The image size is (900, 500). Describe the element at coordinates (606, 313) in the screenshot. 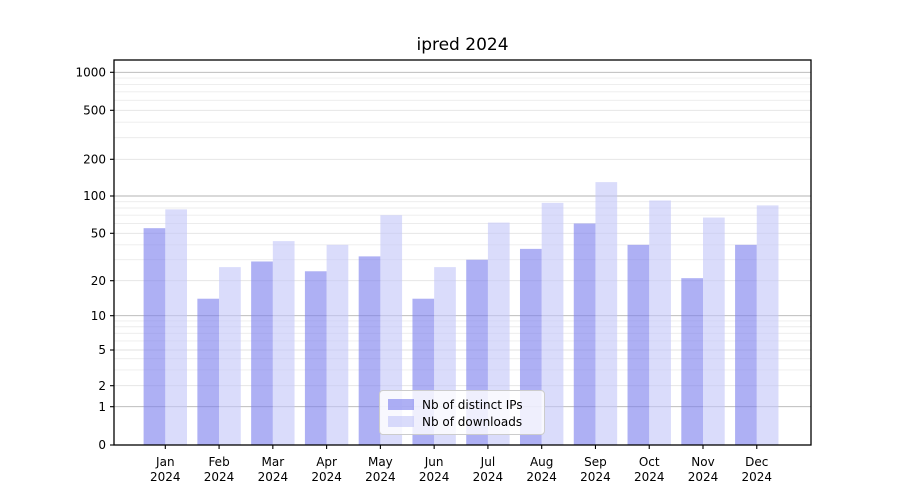

I see `bar-sep-downloads` at that location.